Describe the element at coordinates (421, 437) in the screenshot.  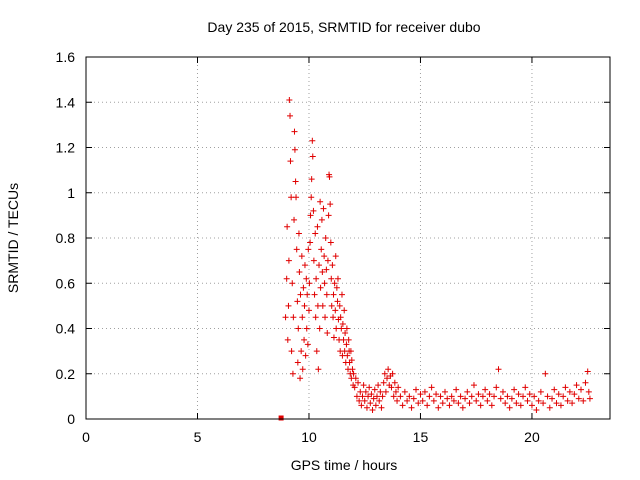
I see `x-tick-label: 15` at that location.